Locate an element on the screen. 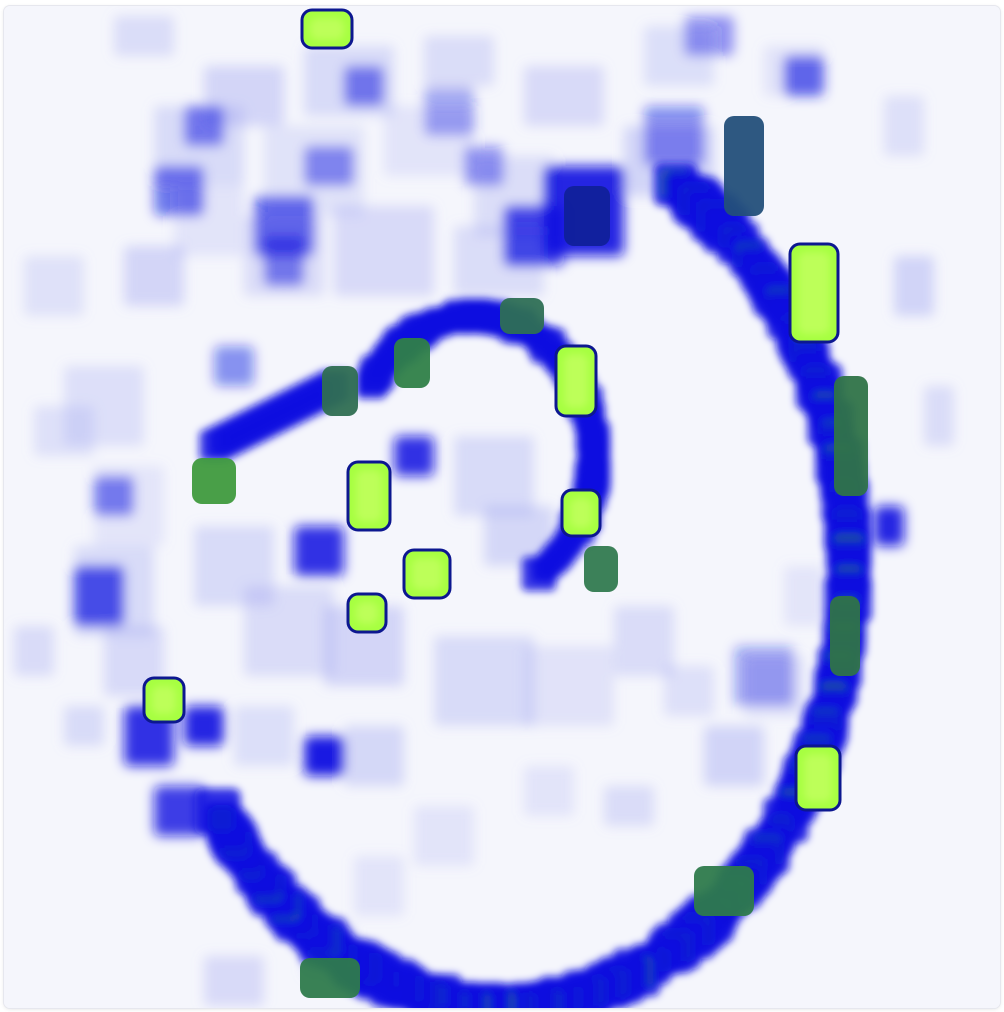 The height and width of the screenshot is (1012, 1004). inner-ring-segment is located at coordinates (539, 574).